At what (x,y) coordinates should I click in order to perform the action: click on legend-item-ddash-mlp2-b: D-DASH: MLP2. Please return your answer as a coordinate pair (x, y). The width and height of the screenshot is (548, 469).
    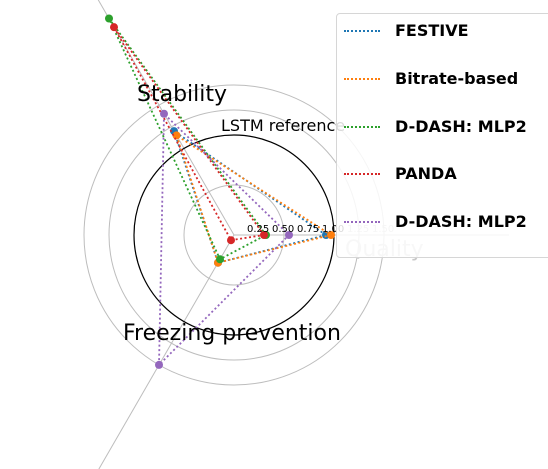
    Looking at the image, I should click on (442, 221).